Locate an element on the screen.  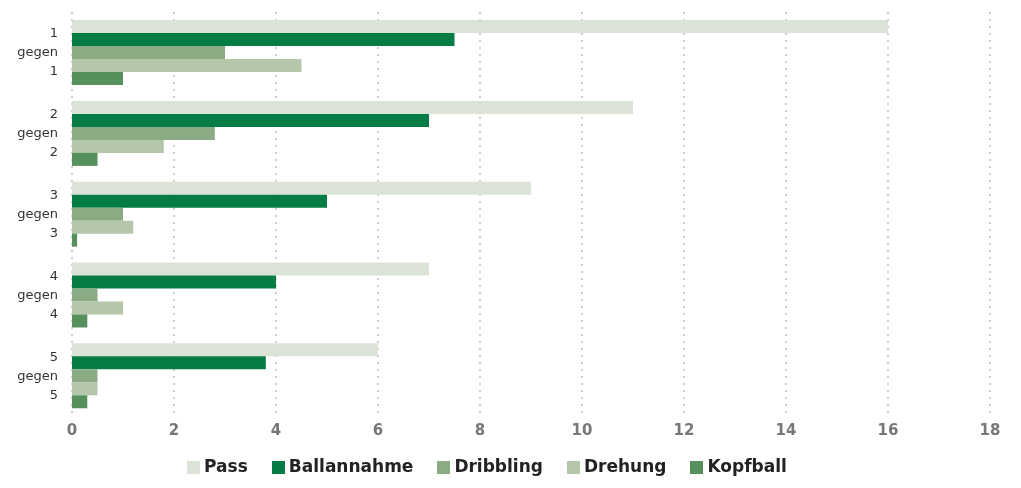
legend-label: Kopfball is located at coordinates (747, 466).